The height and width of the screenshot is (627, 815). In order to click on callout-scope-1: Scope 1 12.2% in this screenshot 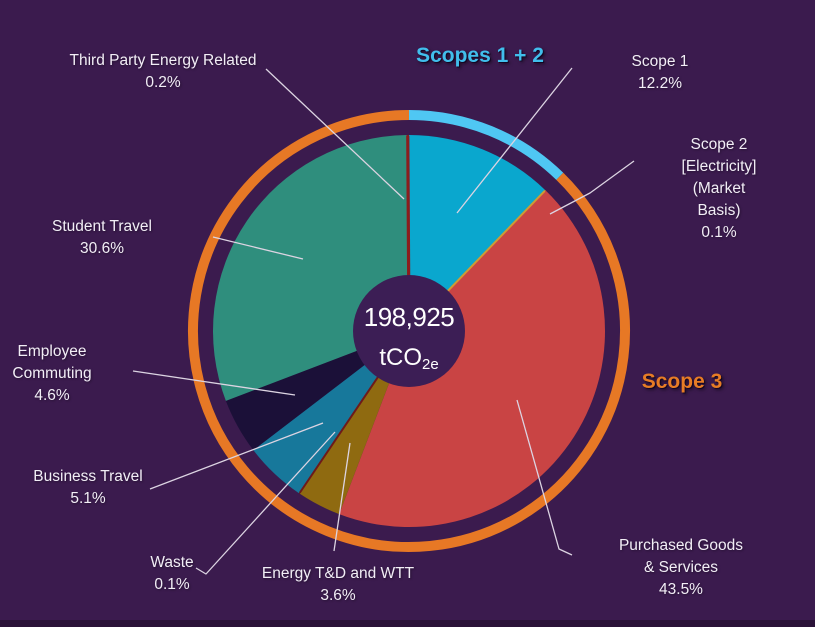, I will do `click(660, 73)`.